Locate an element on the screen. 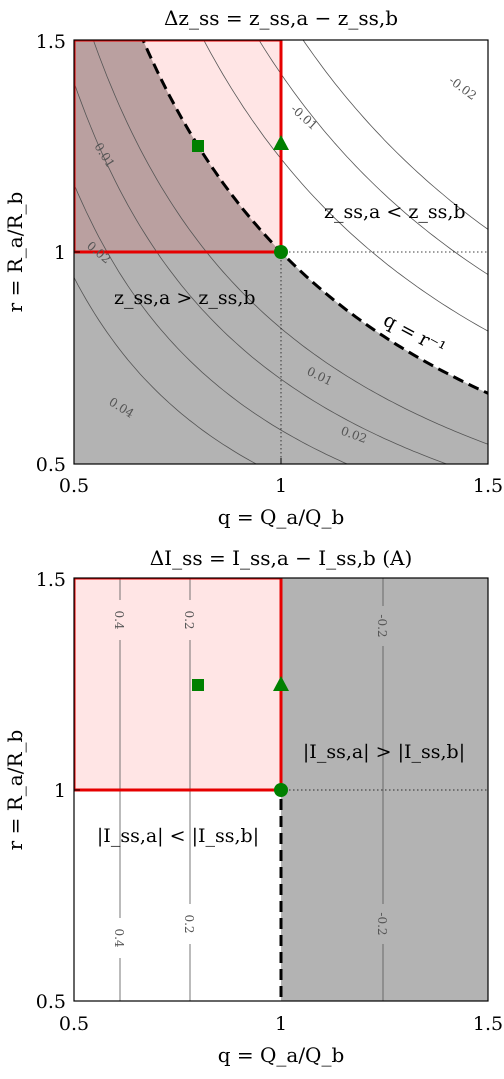 This screenshot has height=1079, width=504. top-highlight-fill is located at coordinates (177, 146).